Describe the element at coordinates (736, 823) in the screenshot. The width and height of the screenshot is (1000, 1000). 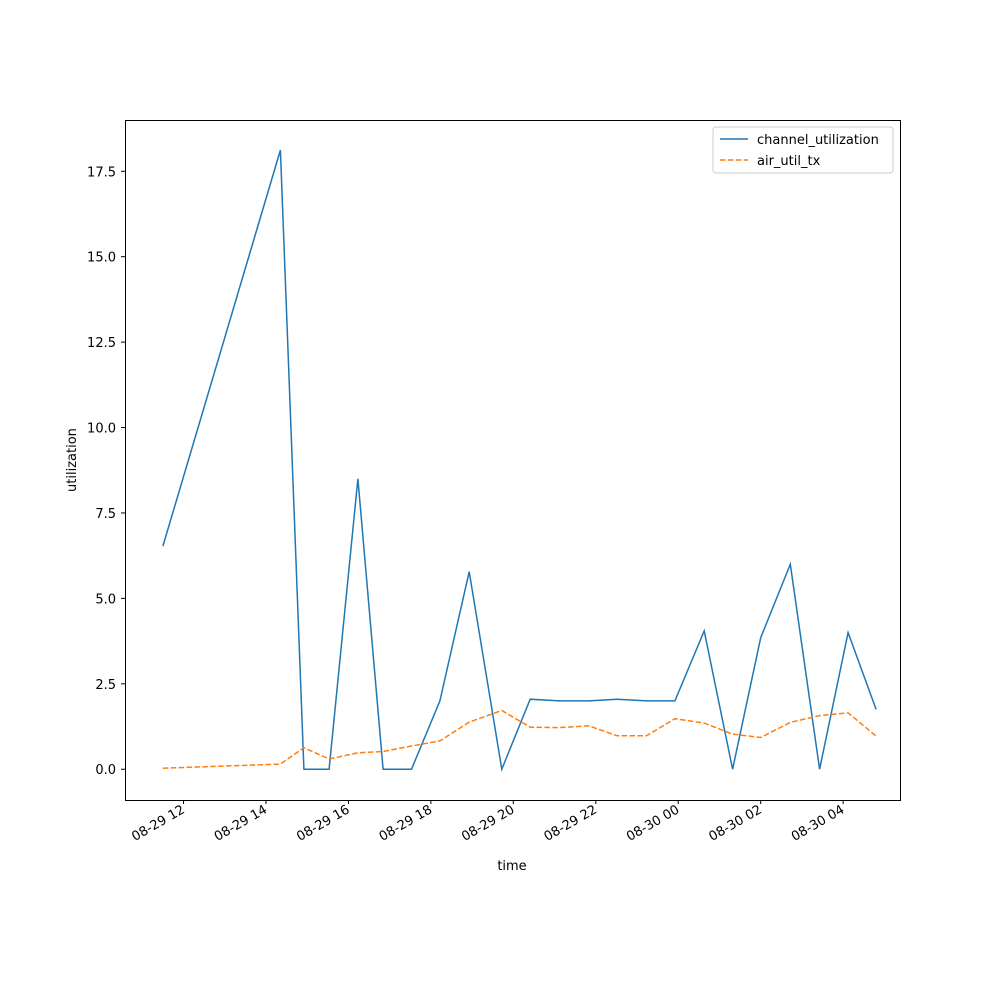
I see `x-tick-label: 08-30 02` at that location.